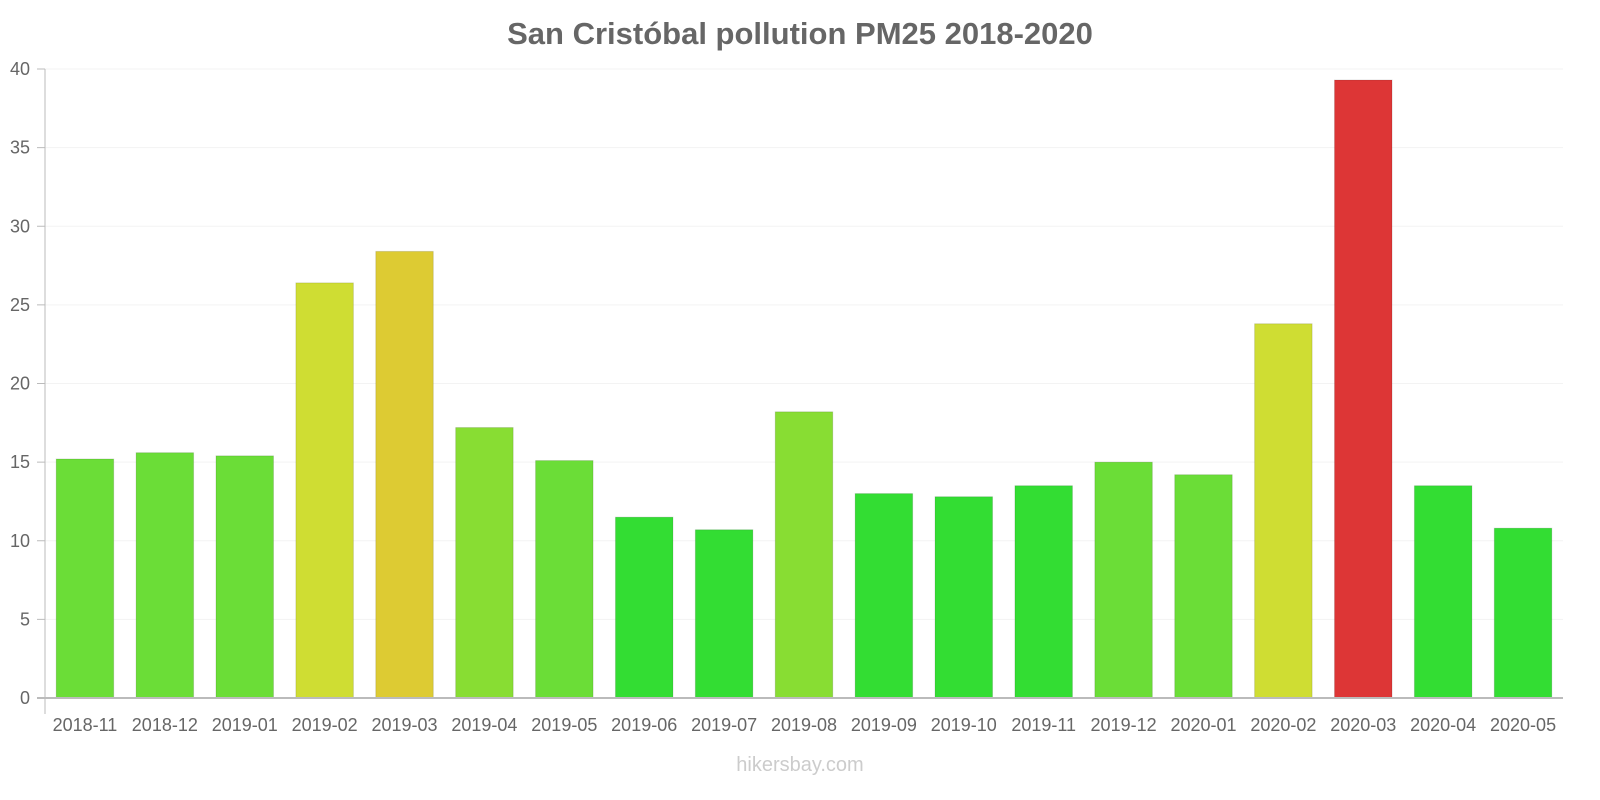 This screenshot has width=1600, height=800. Describe the element at coordinates (20, 69) in the screenshot. I see `y-tick-label: 40` at that location.